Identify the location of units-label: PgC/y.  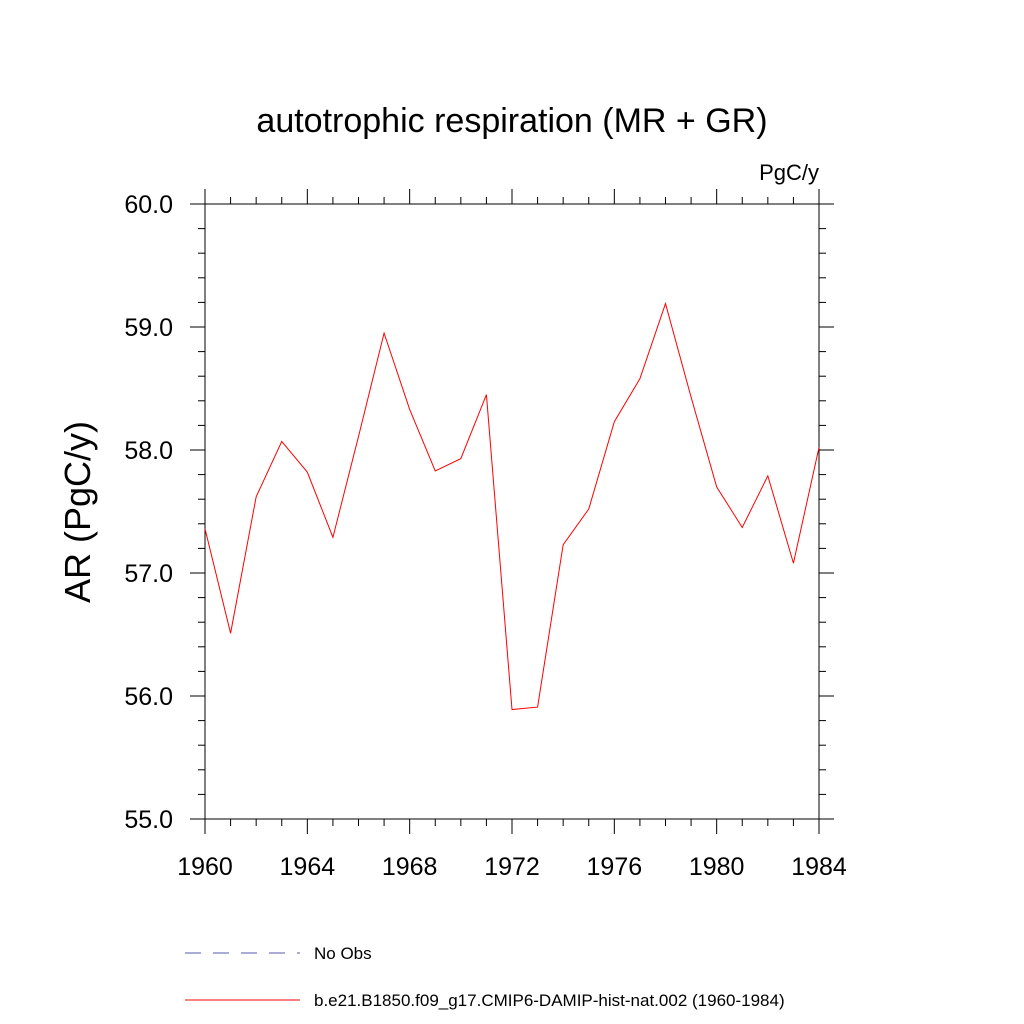
(789, 172).